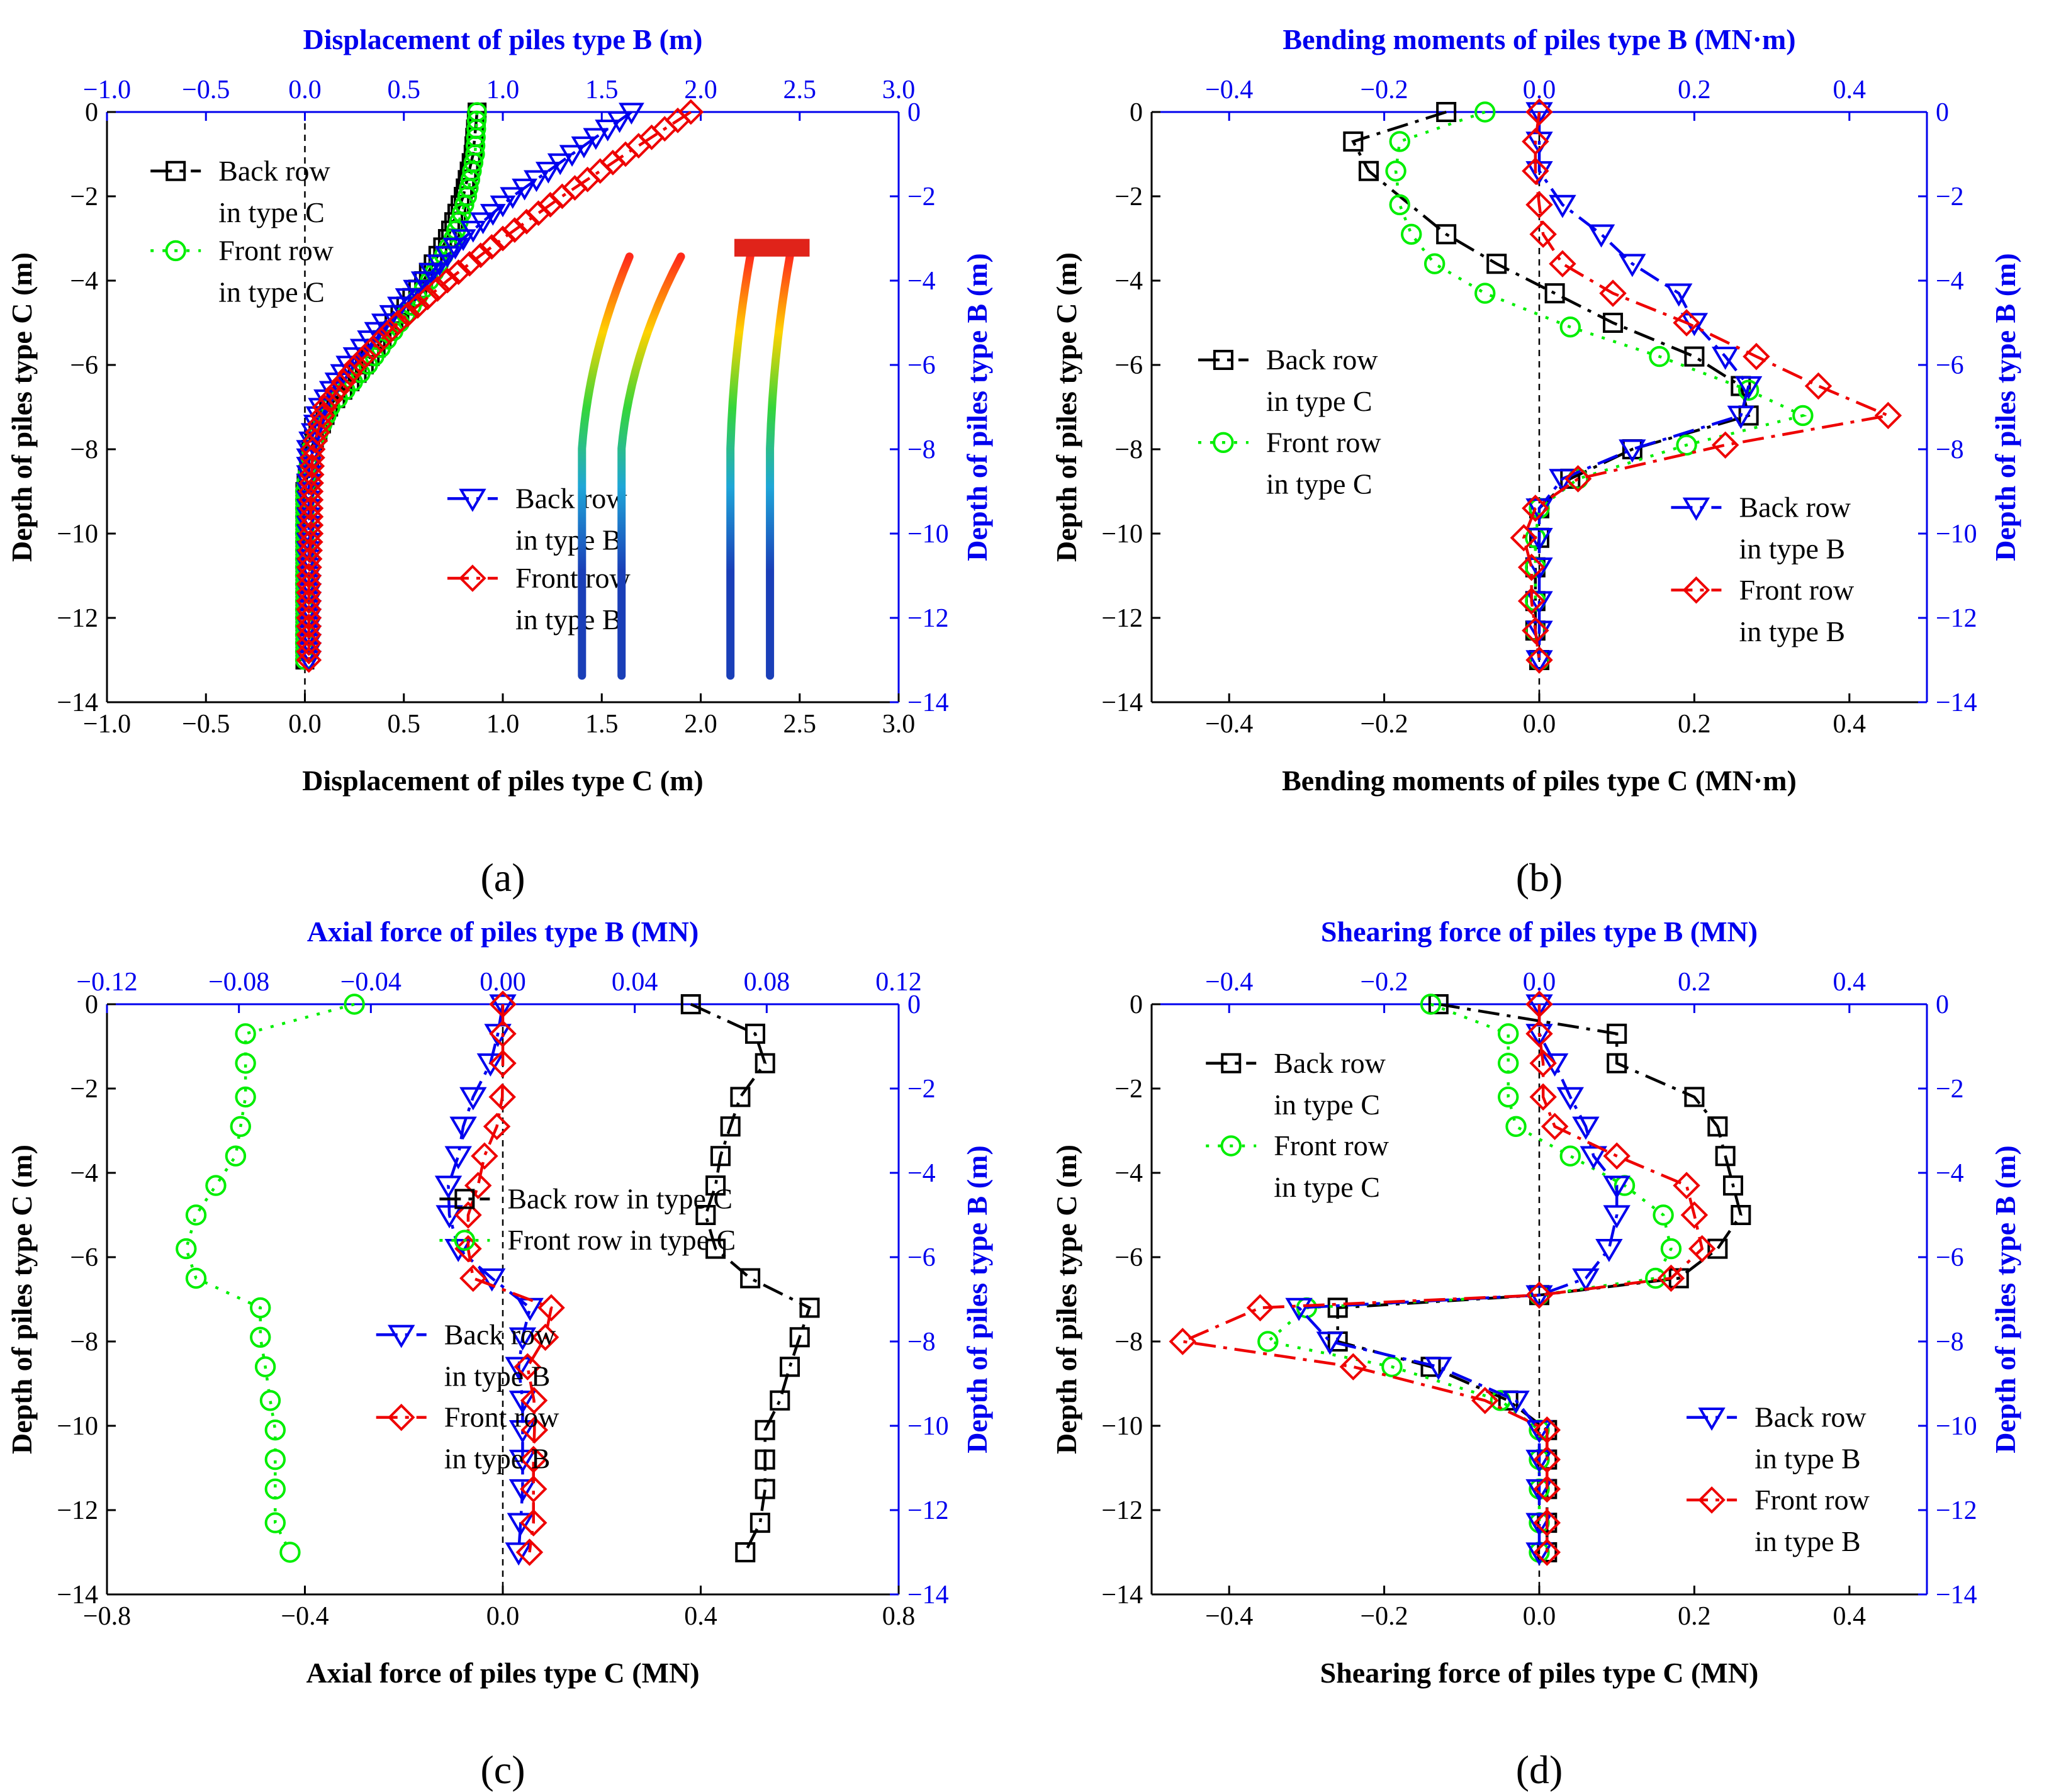 This screenshot has height=1792, width=2049. What do you see at coordinates (77, 1595) in the screenshot?
I see `y-tick-label: −14` at bounding box center [77, 1595].